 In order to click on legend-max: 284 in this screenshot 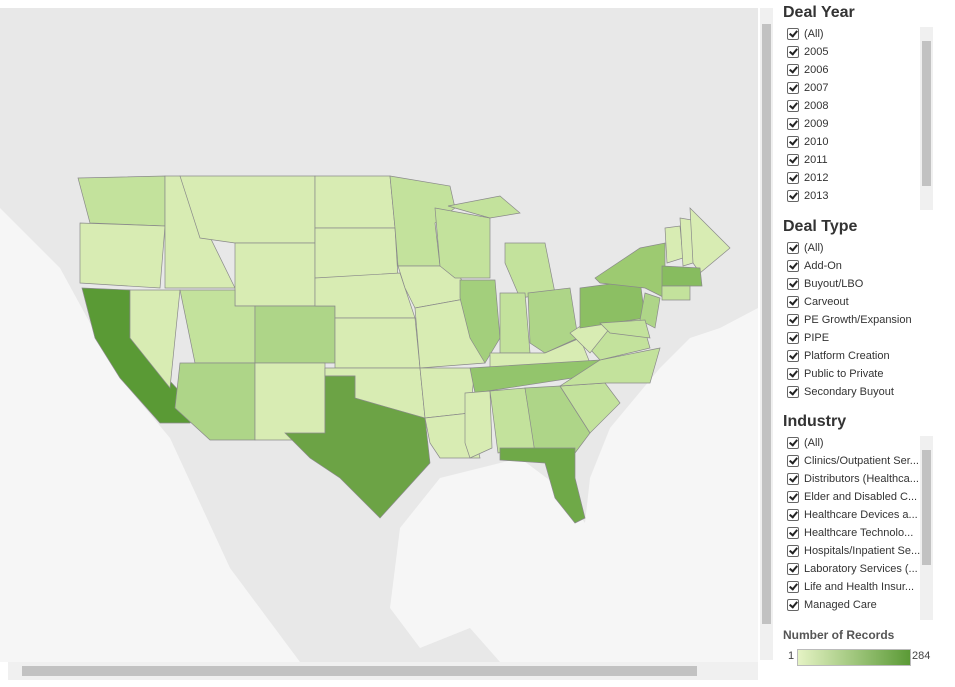, I will do `click(921, 656)`.